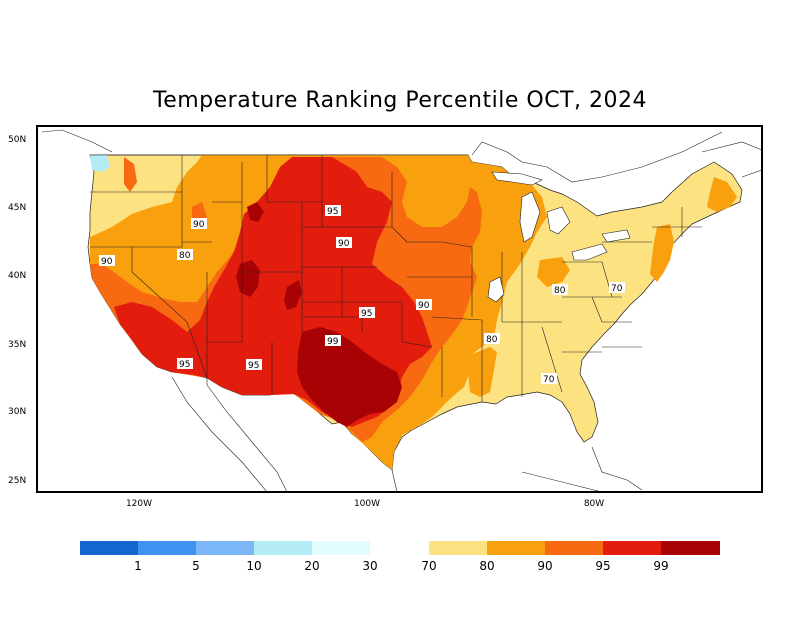 The image size is (800, 618). What do you see at coordinates (17, 276) in the screenshot?
I see `lat-label-40n: 40N` at bounding box center [17, 276].